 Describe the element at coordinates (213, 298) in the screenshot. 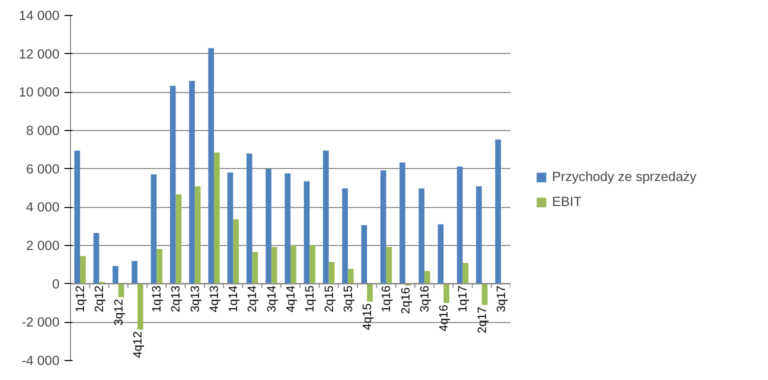

I see `x-tick-label: 4q13` at that location.